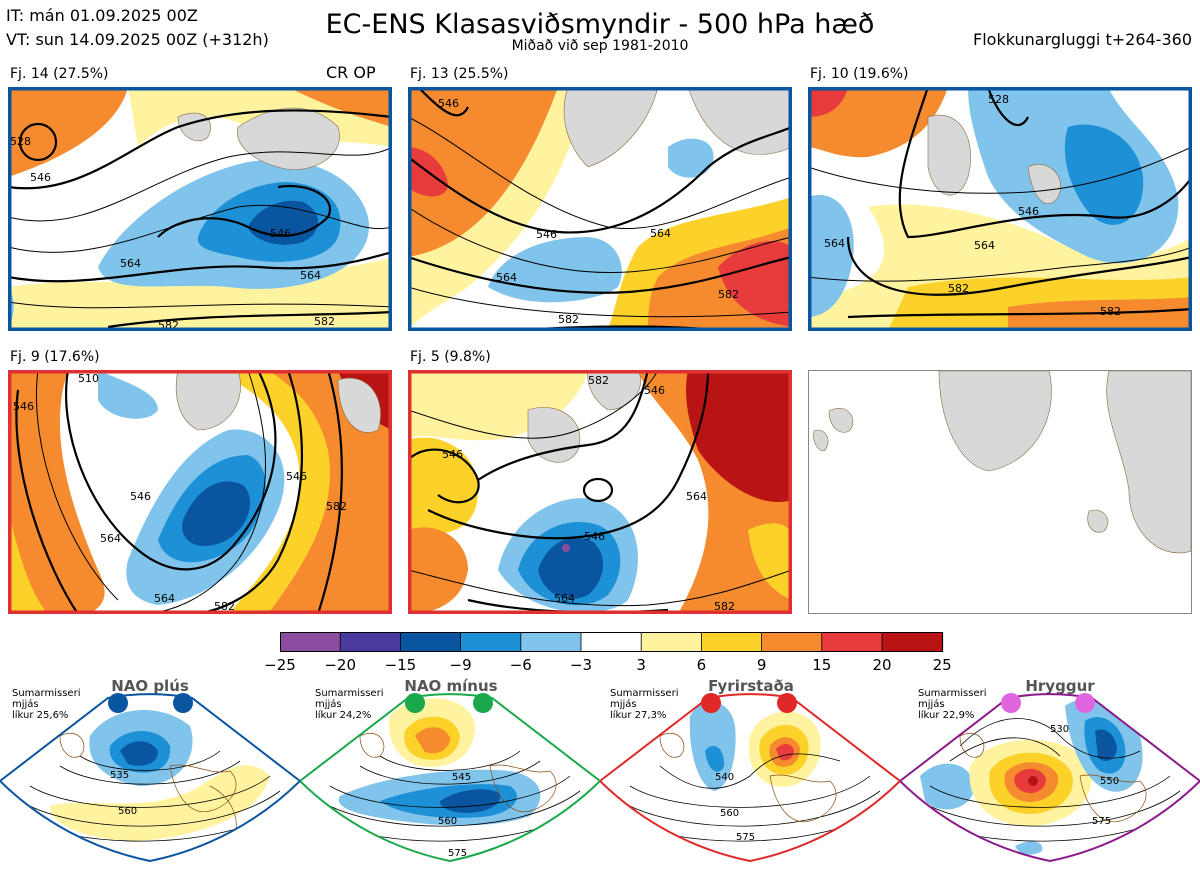 This screenshot has width=1200, height=875. What do you see at coordinates (151, 778) in the screenshot?
I see `regime-nao-plus-svg: 535 560` at bounding box center [151, 778].